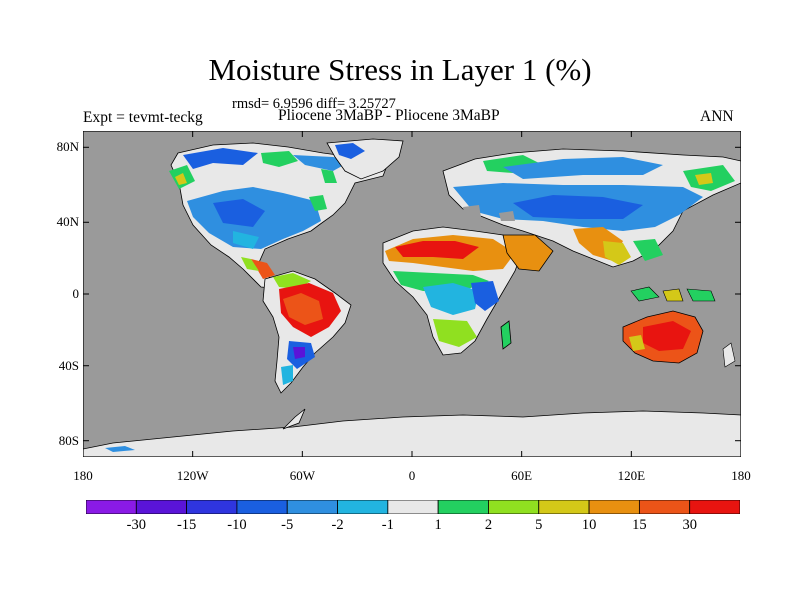  What do you see at coordinates (485, 296) in the screenshot?
I see `africa-blue-east` at bounding box center [485, 296].